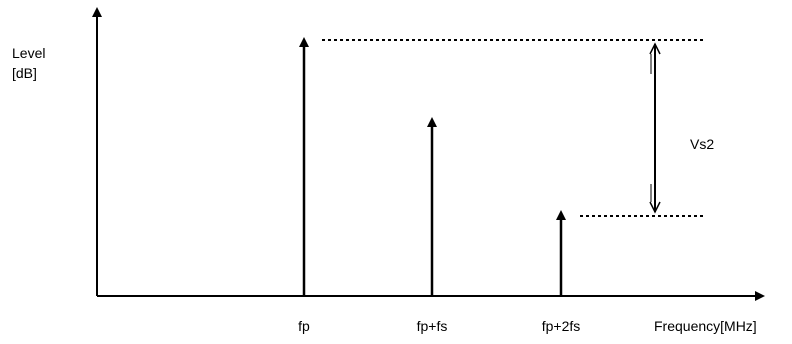 The width and height of the screenshot is (792, 344). Describe the element at coordinates (28, 53) in the screenshot. I see `y-axis-label-line1: Level` at that location.